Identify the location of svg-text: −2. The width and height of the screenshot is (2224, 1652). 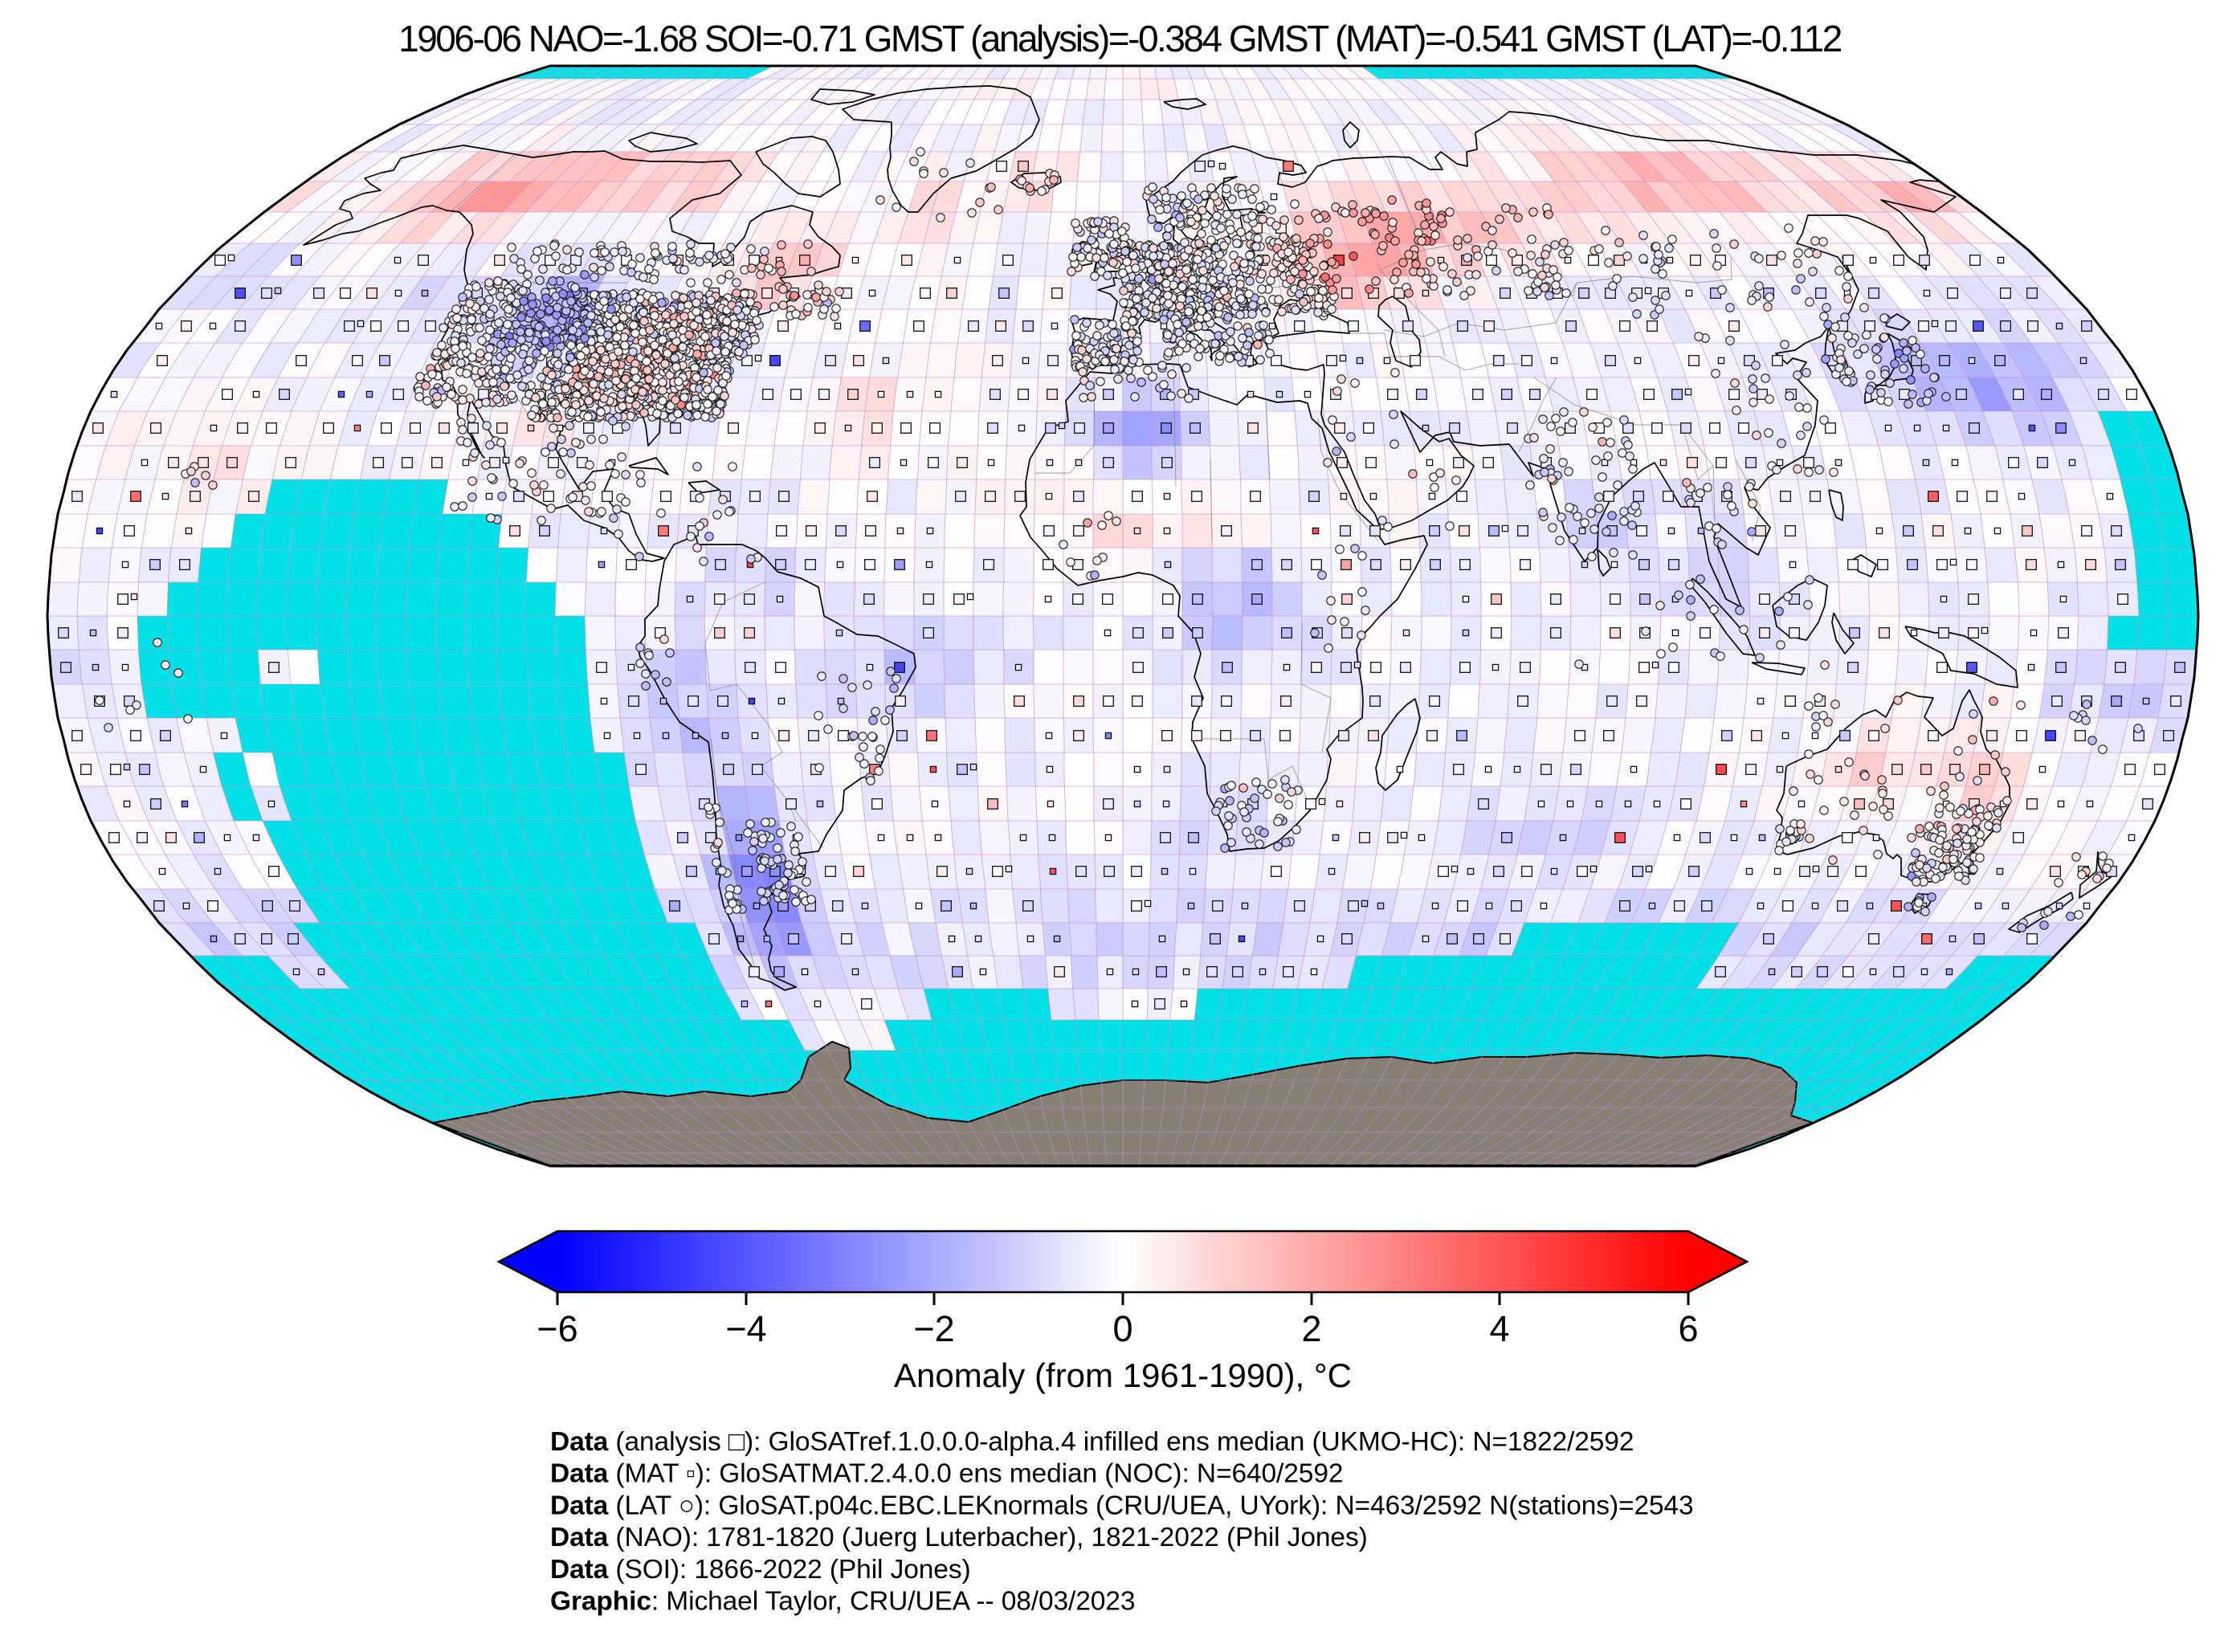
(934, 1328).